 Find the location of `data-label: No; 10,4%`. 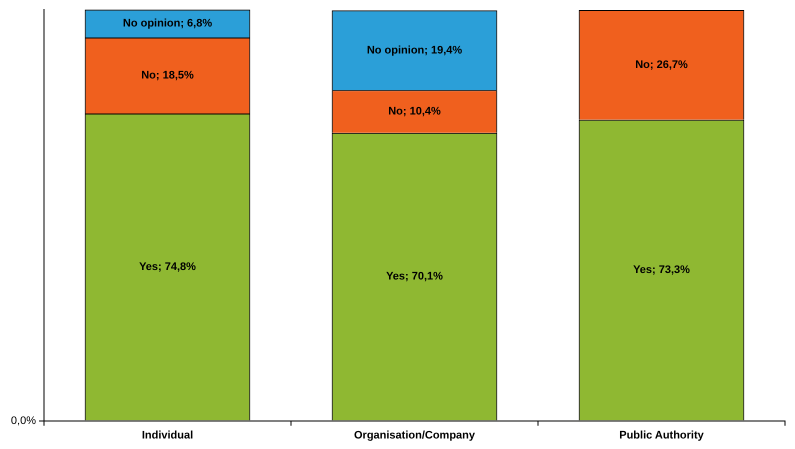

data-label: No; 10,4% is located at coordinates (414, 112).